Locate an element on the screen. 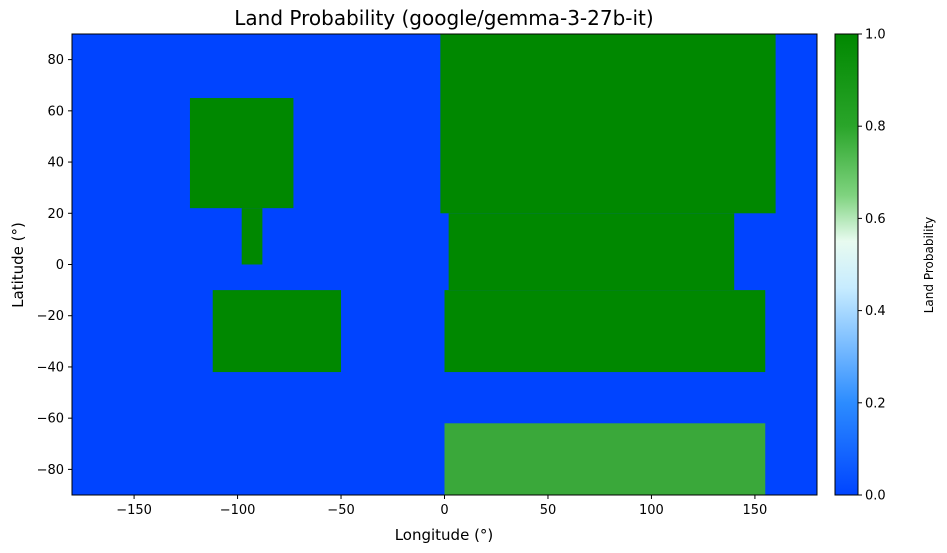 This screenshot has width=947, height=553. x-tick-label: 50 is located at coordinates (548, 510).